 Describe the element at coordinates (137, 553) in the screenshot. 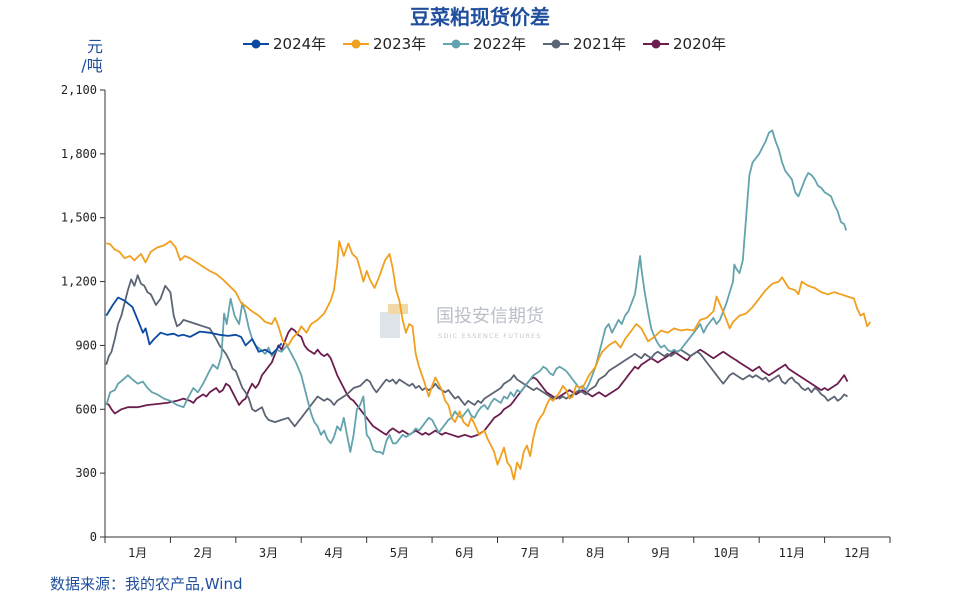

I see `x-tick-label: 1月` at that location.